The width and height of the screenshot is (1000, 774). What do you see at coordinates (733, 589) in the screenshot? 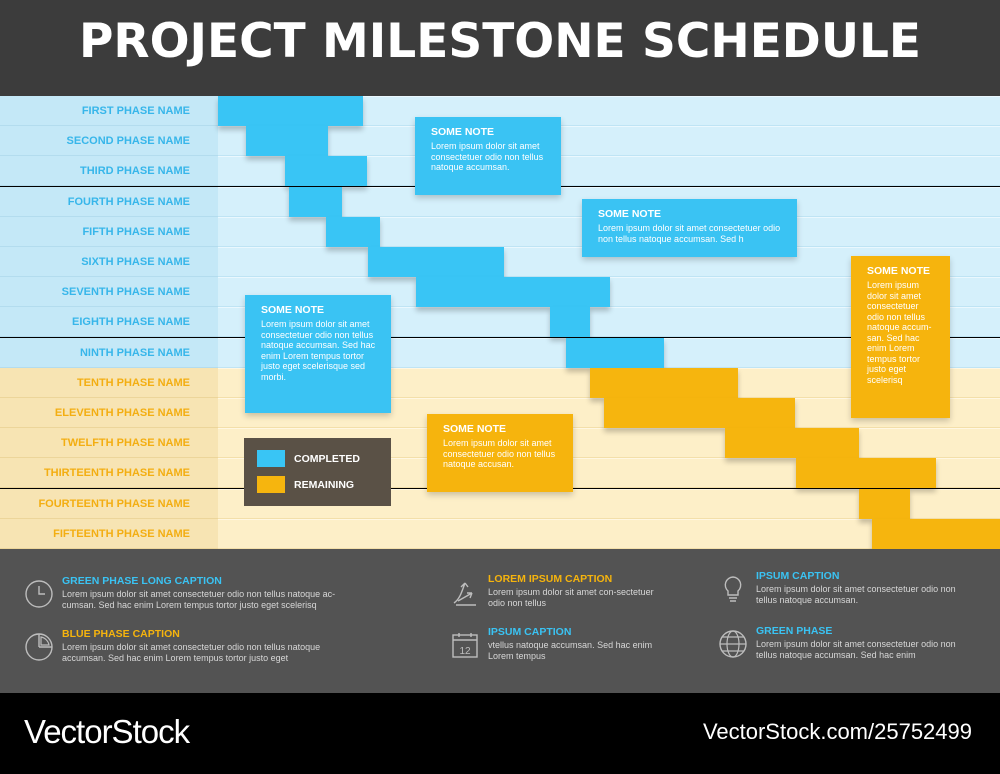
I see `lightbulb-icon` at bounding box center [733, 589].